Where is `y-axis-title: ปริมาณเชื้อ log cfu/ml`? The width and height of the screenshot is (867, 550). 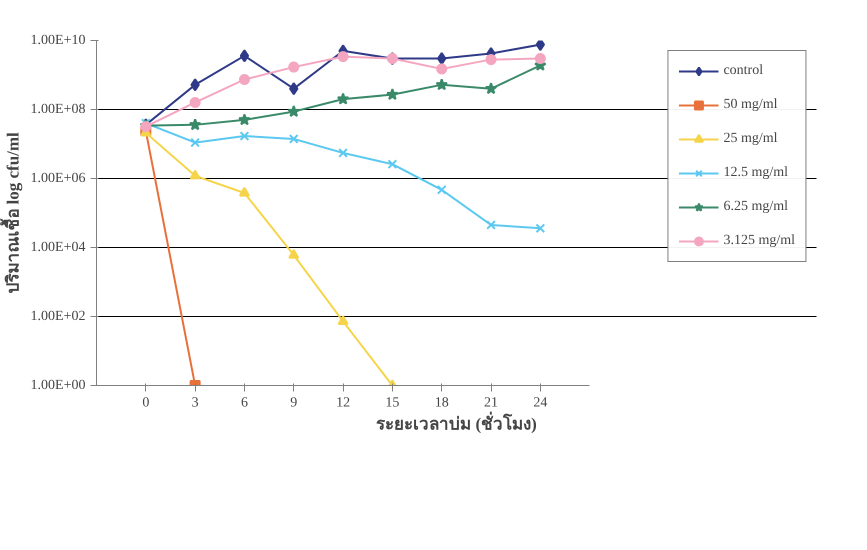 y-axis-title: ปริมาณเชื้อ log cfu/ml is located at coordinates (11, 213).